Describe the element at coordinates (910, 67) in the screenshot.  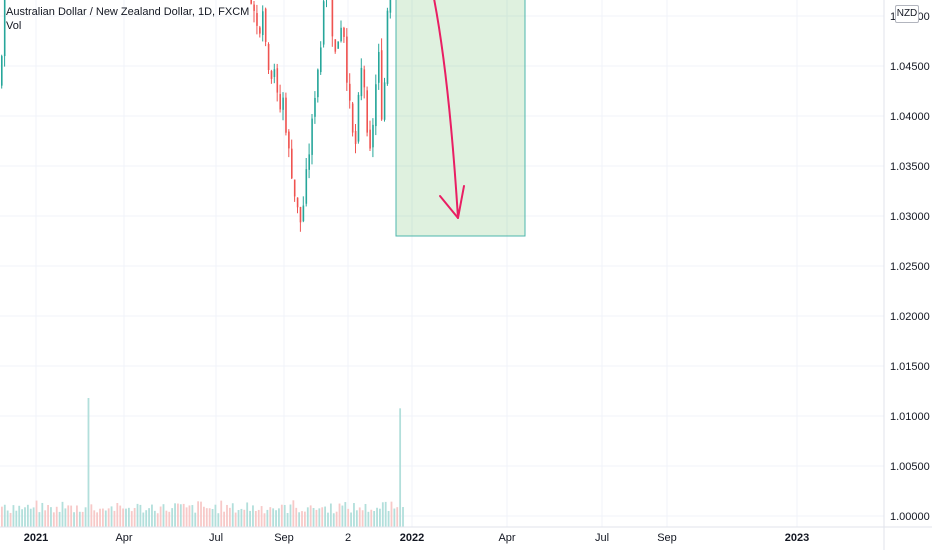
I see `y-tick-label: 1.04500` at that location.